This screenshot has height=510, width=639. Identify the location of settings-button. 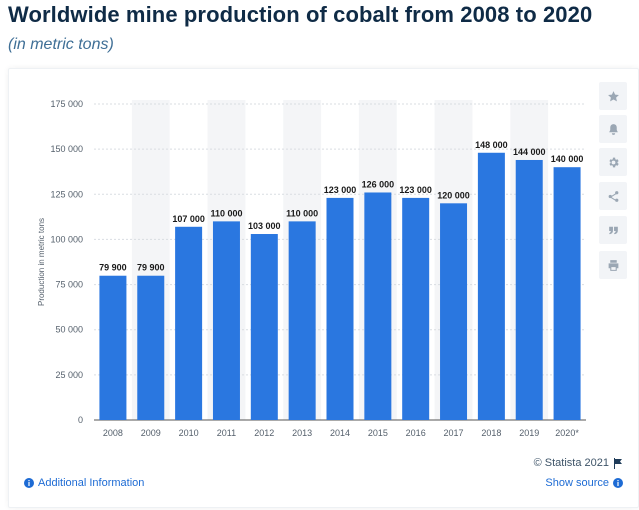
(613, 162).